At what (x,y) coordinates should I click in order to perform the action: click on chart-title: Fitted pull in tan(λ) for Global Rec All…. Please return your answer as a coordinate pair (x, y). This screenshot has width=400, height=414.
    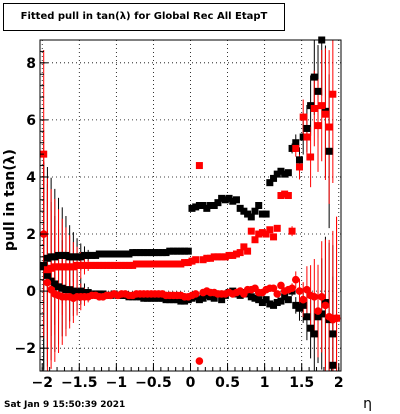
    Looking at the image, I should click on (144, 16).